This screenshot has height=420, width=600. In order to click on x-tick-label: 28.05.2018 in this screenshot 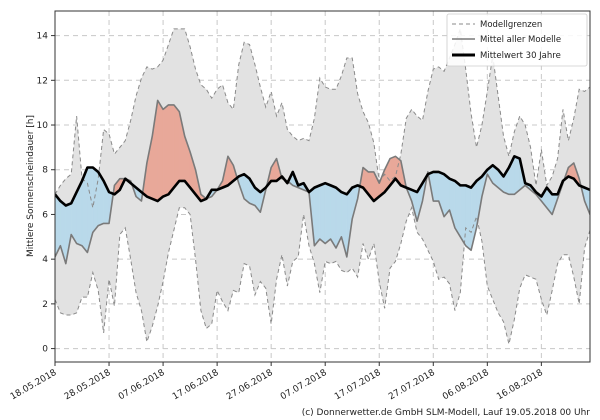, I will do `click(88, 385)`.